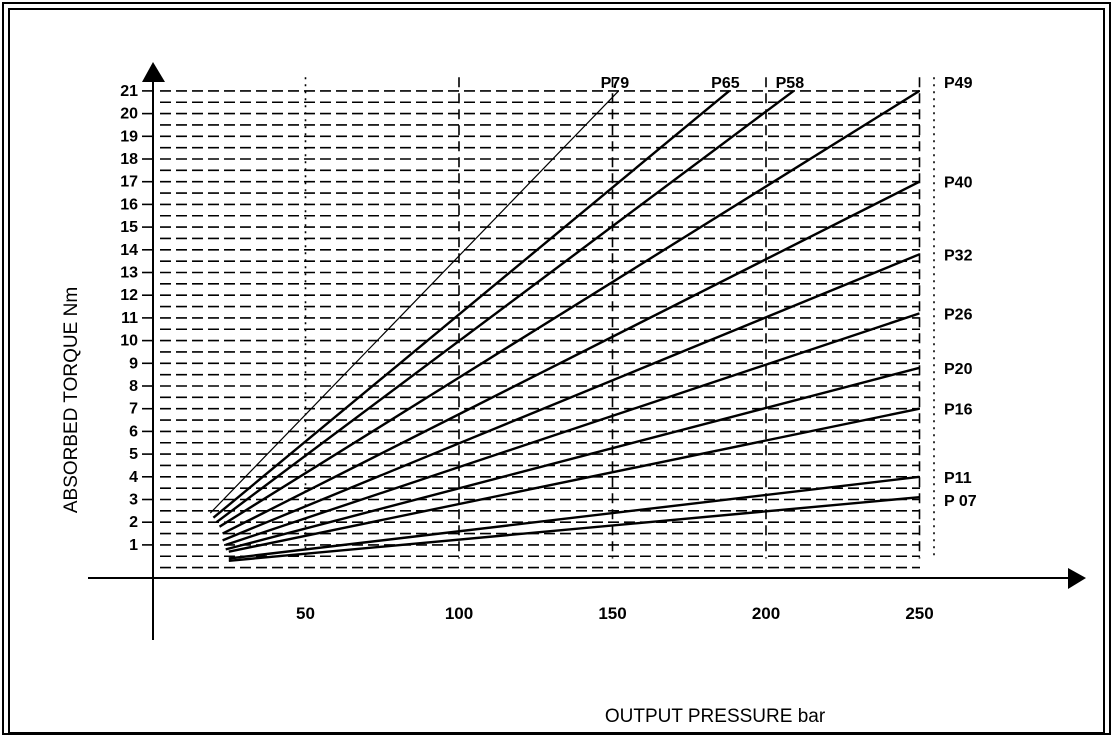 The image size is (1115, 738). I want to click on series-label: P26, so click(958, 314).